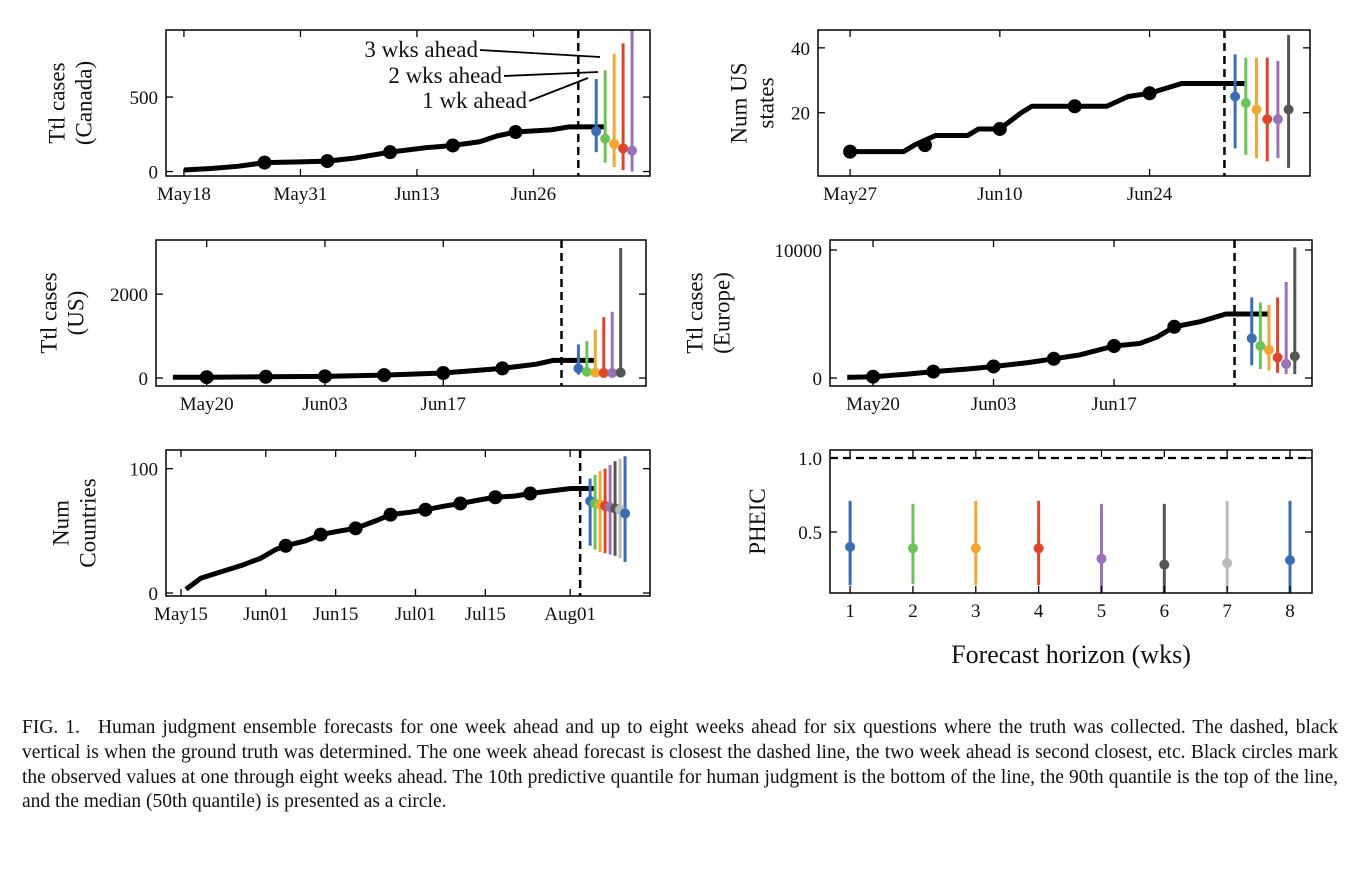 This screenshot has width=1360, height=875. I want to click on y-axis-label: (Canada), so click(84, 103).